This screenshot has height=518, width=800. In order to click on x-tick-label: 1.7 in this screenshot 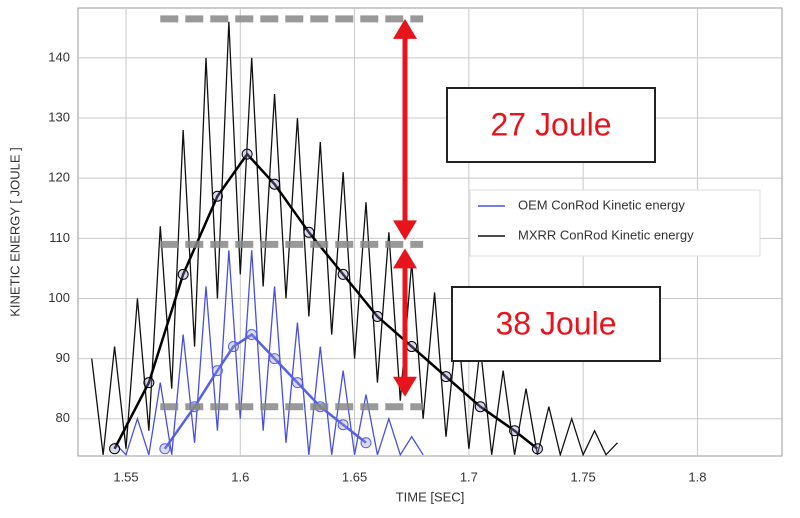, I will do `click(469, 476)`.